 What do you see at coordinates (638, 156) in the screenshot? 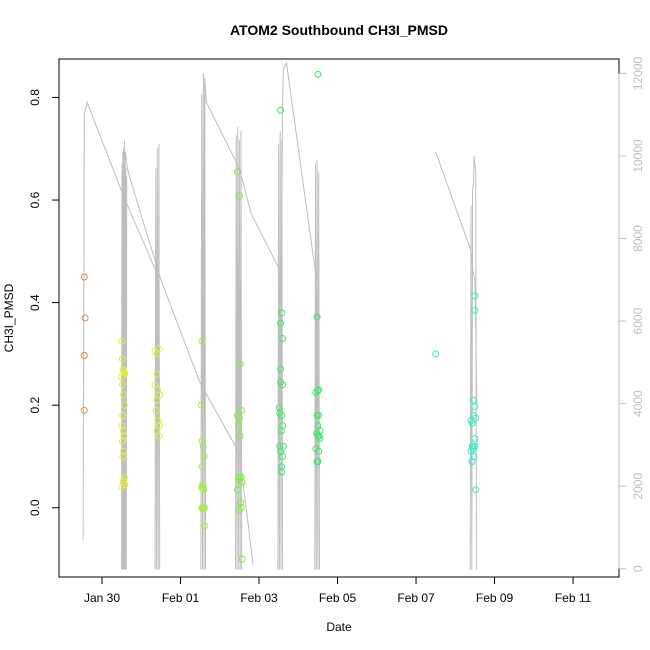
I see `y2-tick-label: 10000` at bounding box center [638, 156].